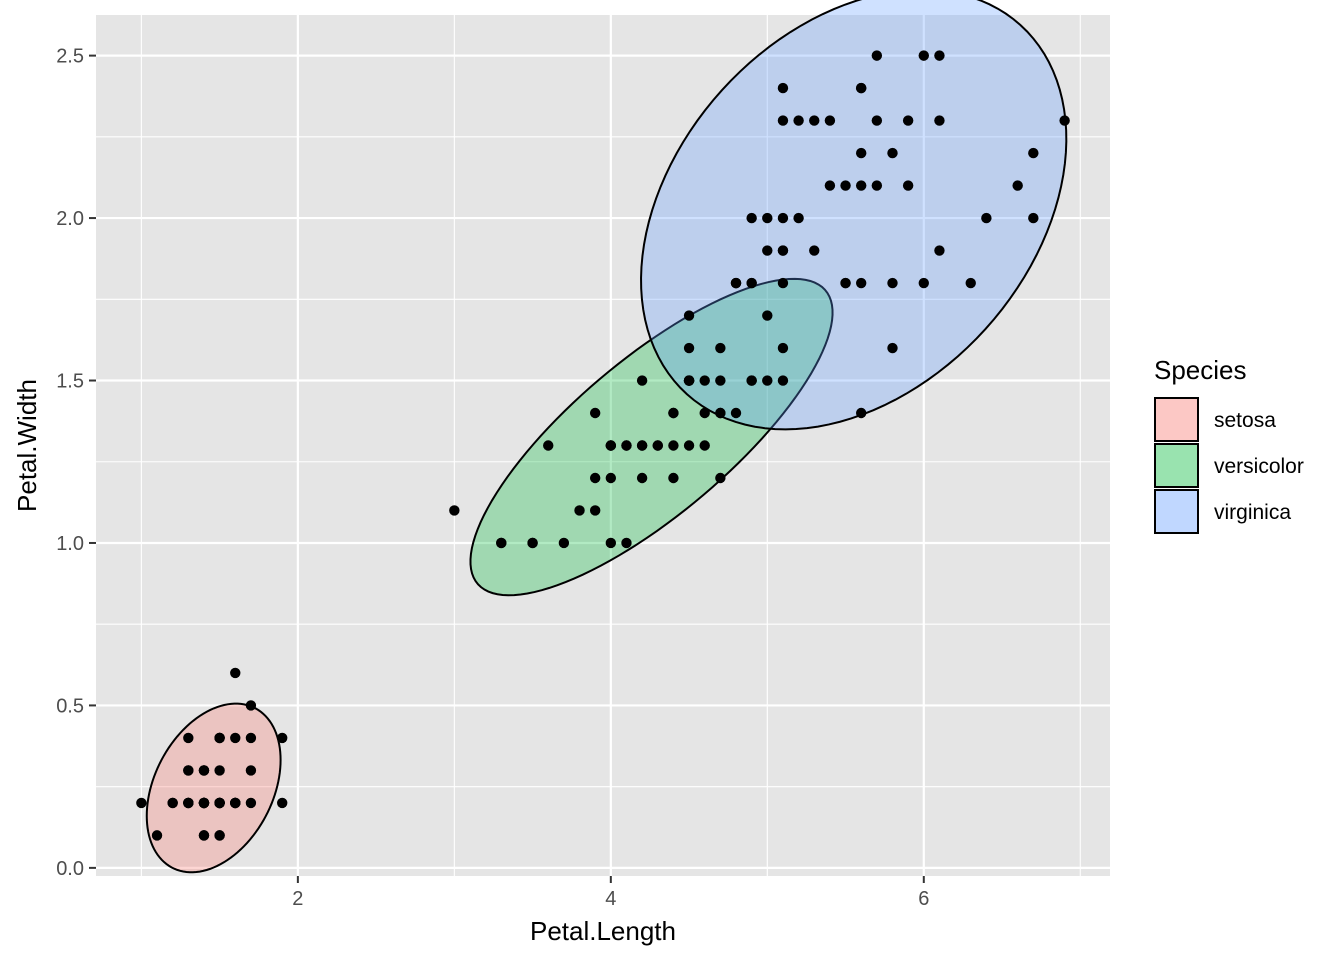  Describe the element at coordinates (610, 899) in the screenshot. I see `x-tick-label: 4` at that location.